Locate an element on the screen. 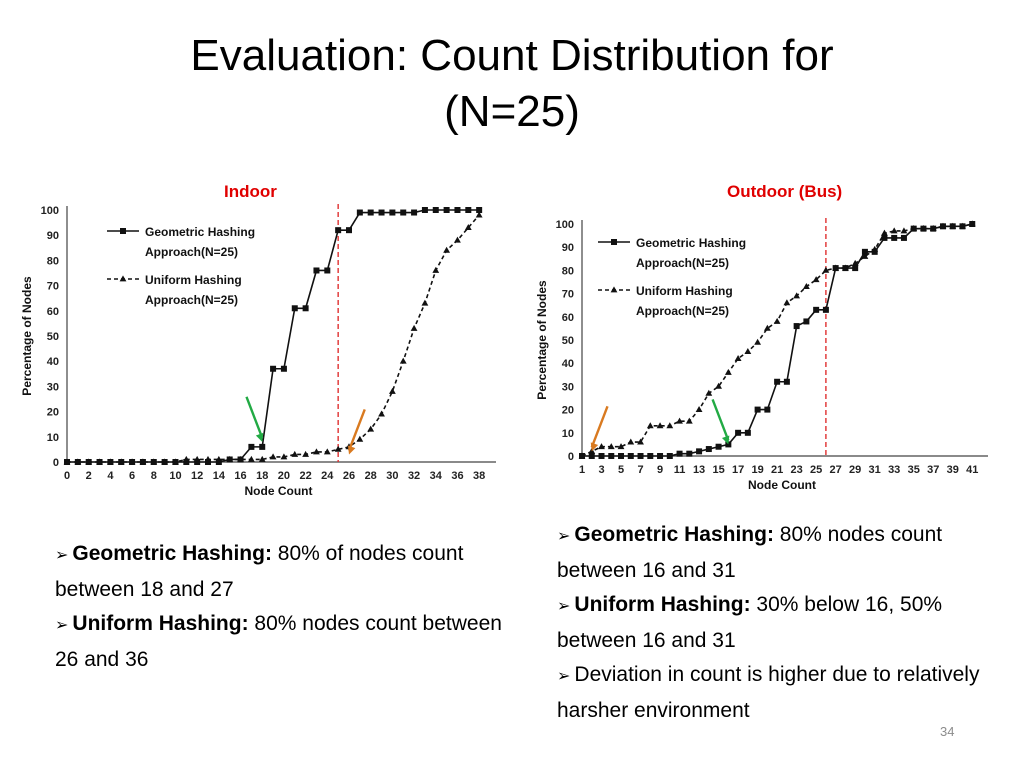 The width and height of the screenshot is (1024, 768). bullet-bold: Uniform Hashing: is located at coordinates (160, 623).